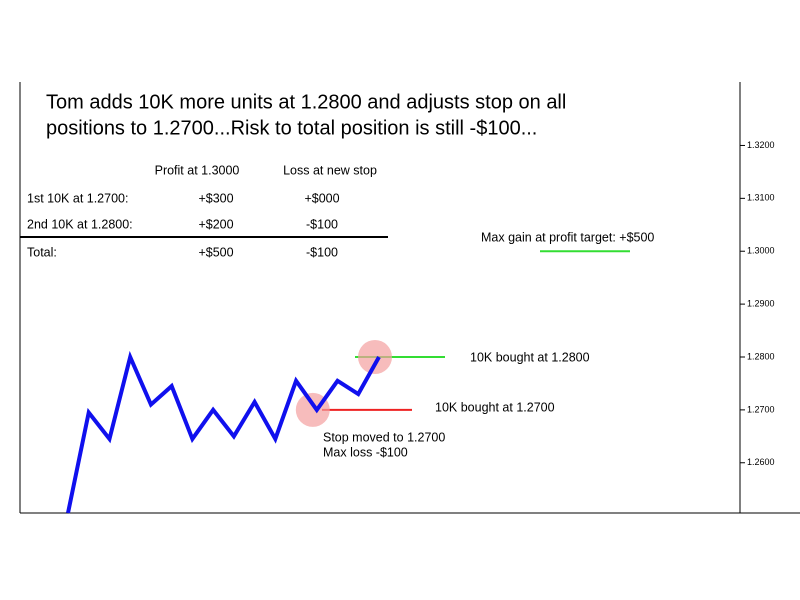 Image resolution: width=800 pixels, height=600 pixels. What do you see at coordinates (384, 437) in the screenshot?
I see `annotation: Stop moved to 1.2700` at bounding box center [384, 437].